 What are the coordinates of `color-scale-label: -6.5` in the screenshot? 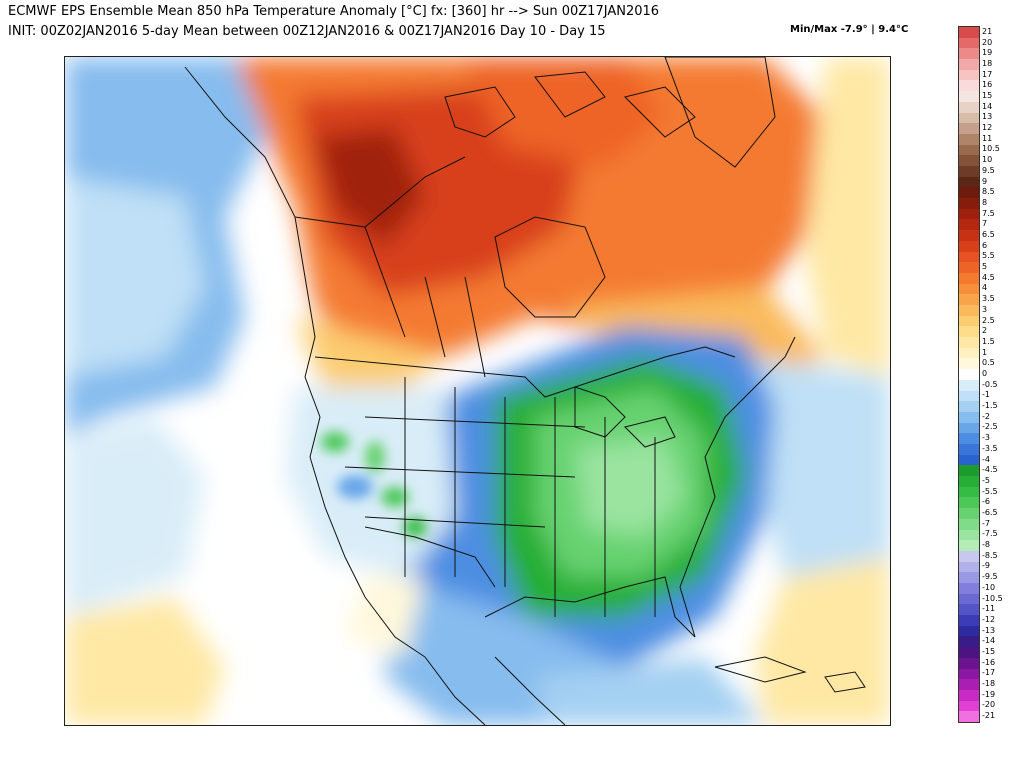 It's located at (990, 512).